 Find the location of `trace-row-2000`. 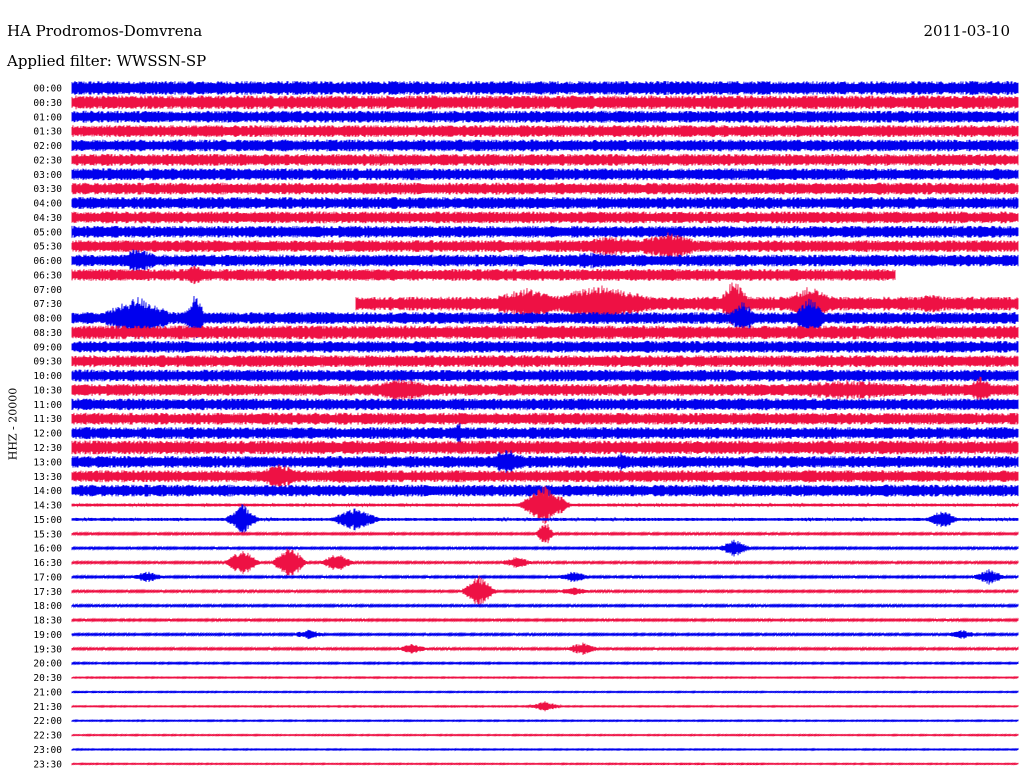

trace-row-2000 is located at coordinates (545, 663).